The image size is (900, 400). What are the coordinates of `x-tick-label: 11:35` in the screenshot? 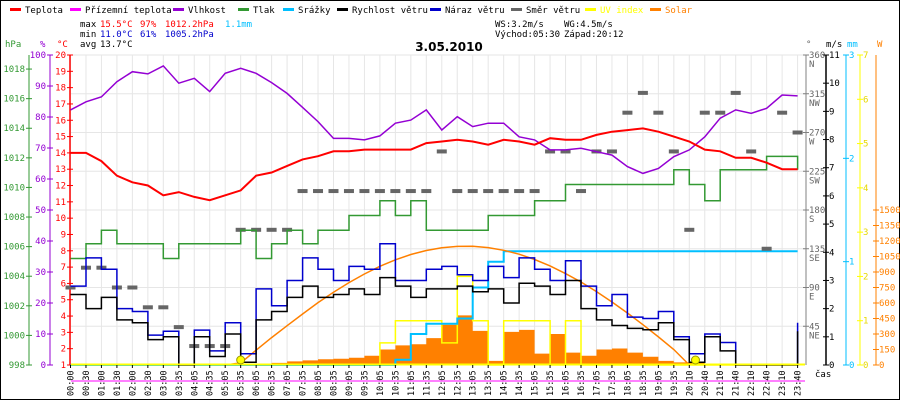 It's located at (427, 383).